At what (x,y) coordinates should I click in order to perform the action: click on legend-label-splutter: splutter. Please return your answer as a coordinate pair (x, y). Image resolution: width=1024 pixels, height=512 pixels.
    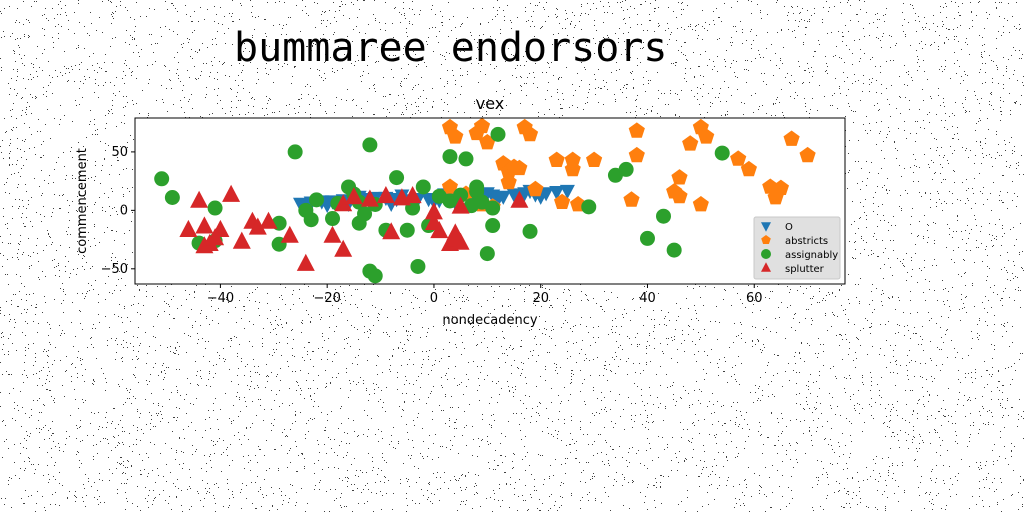
    Looking at the image, I should click on (805, 269).